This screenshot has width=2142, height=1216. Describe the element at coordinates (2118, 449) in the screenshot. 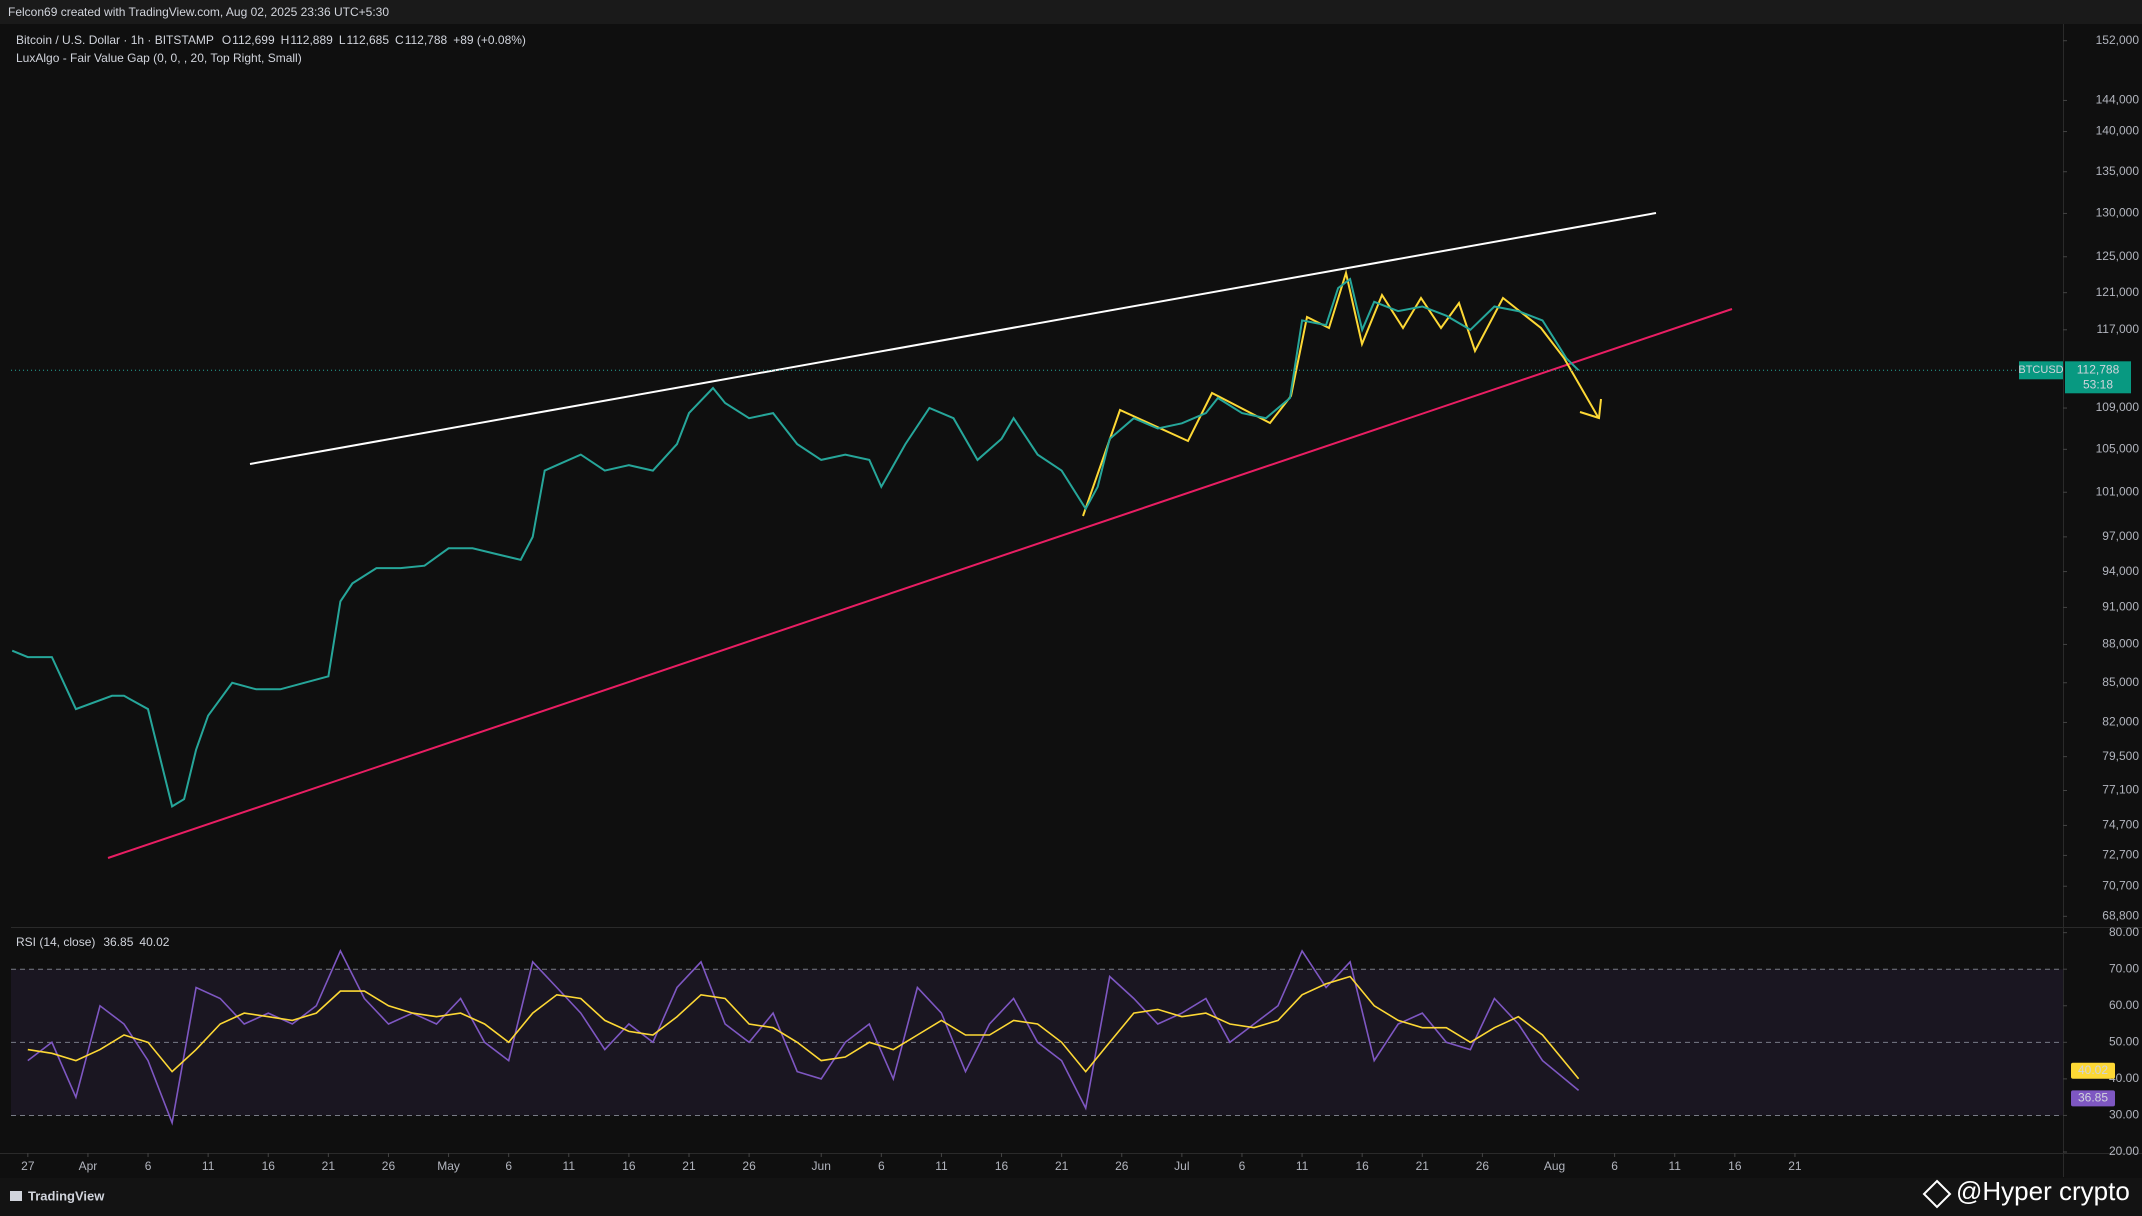

I see `y-tick-label: 105,000` at that location.